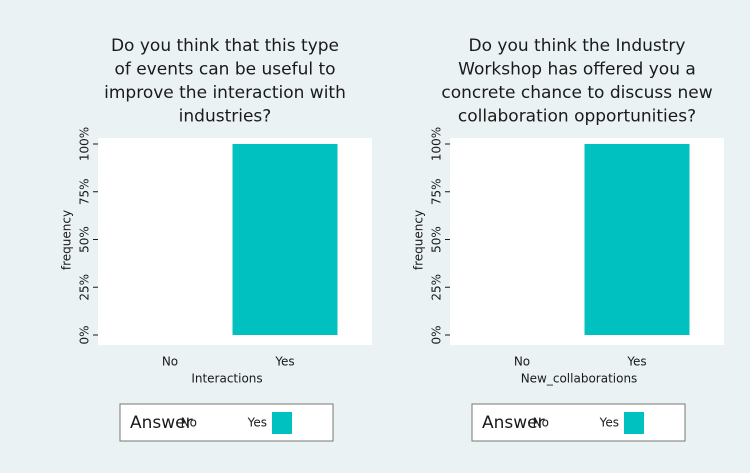  What do you see at coordinates (579, 379) in the screenshot?
I see `x-axis-label: New_collaborations` at bounding box center [579, 379].